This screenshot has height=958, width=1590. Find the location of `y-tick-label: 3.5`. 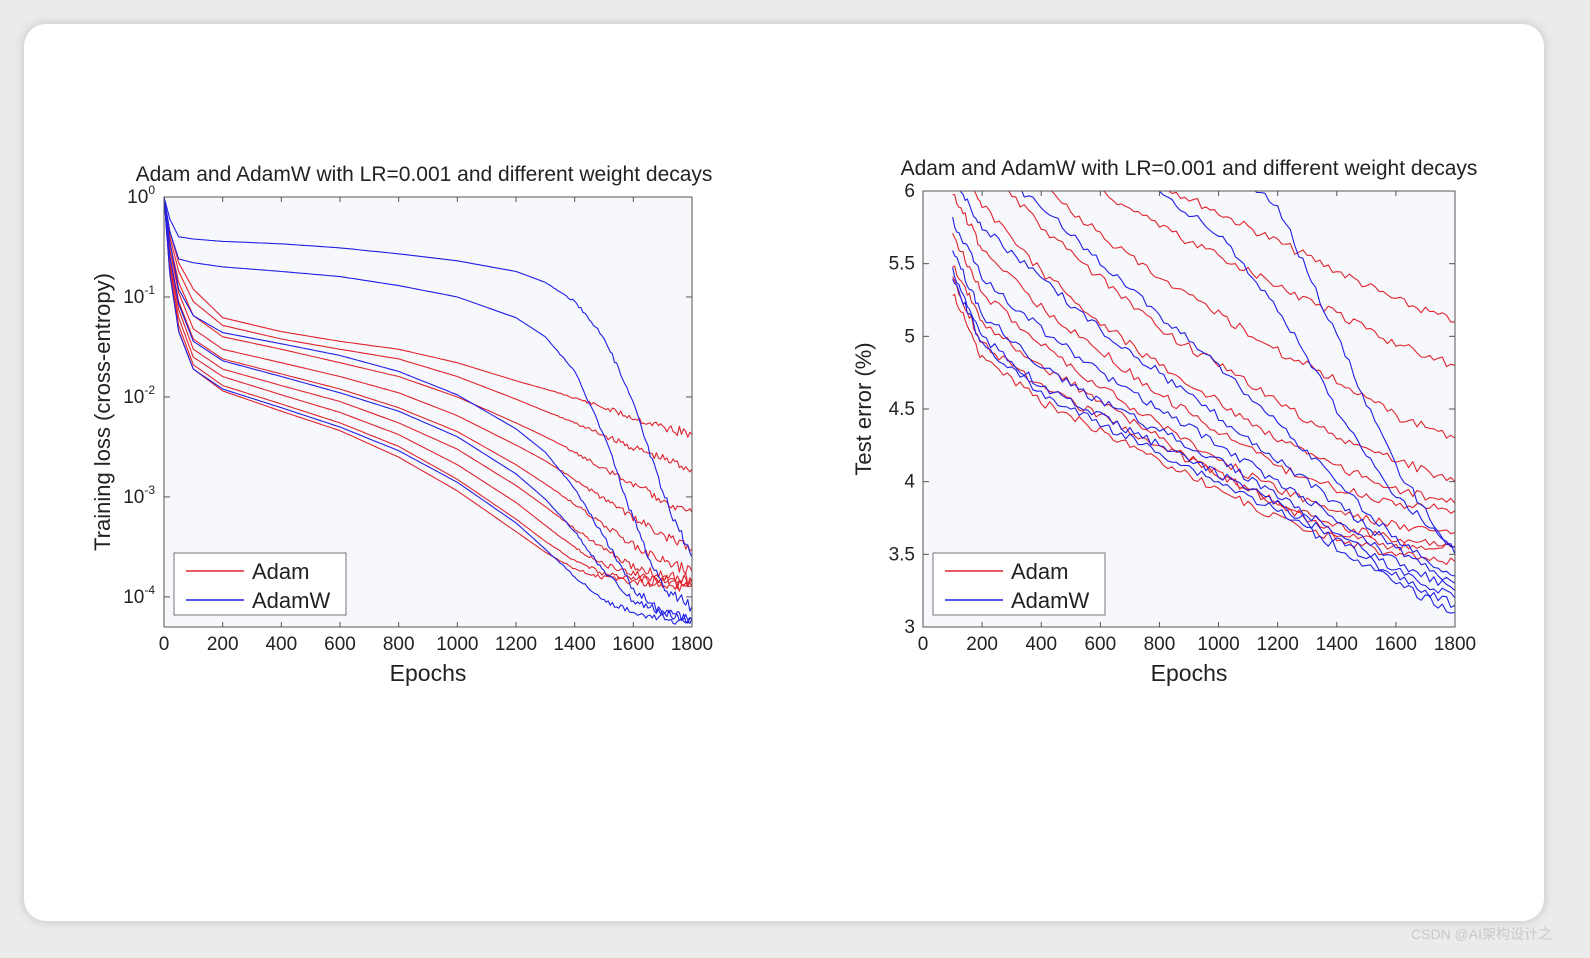

y-tick-label: 3.5 is located at coordinates (902, 554).